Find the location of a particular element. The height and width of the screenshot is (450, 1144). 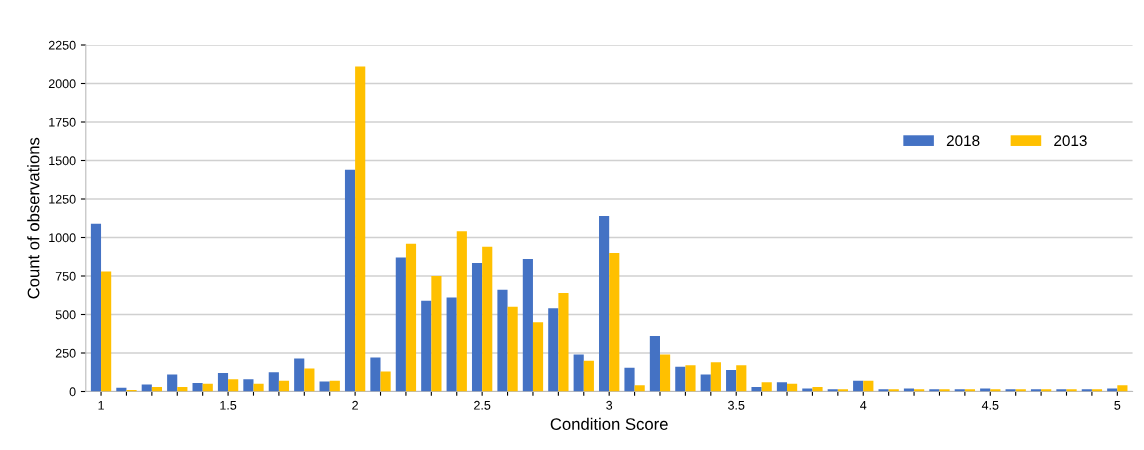

x-tick-label: 5 is located at coordinates (1117, 405).